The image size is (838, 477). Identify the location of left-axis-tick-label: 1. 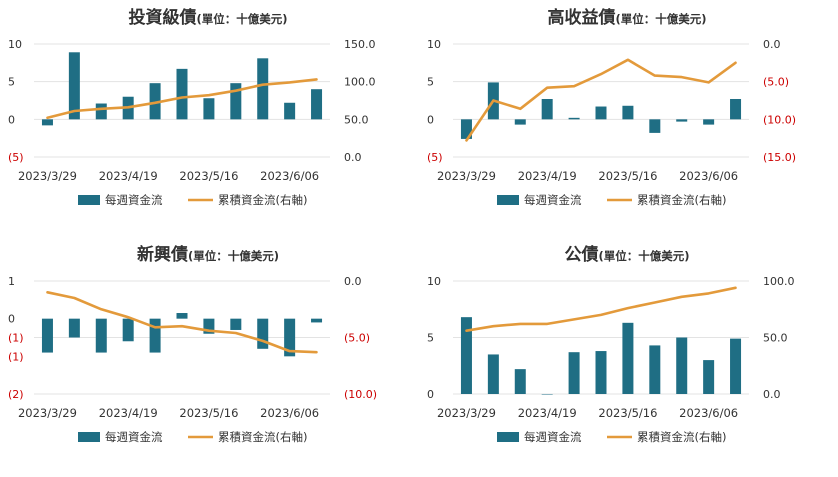
(11, 281).